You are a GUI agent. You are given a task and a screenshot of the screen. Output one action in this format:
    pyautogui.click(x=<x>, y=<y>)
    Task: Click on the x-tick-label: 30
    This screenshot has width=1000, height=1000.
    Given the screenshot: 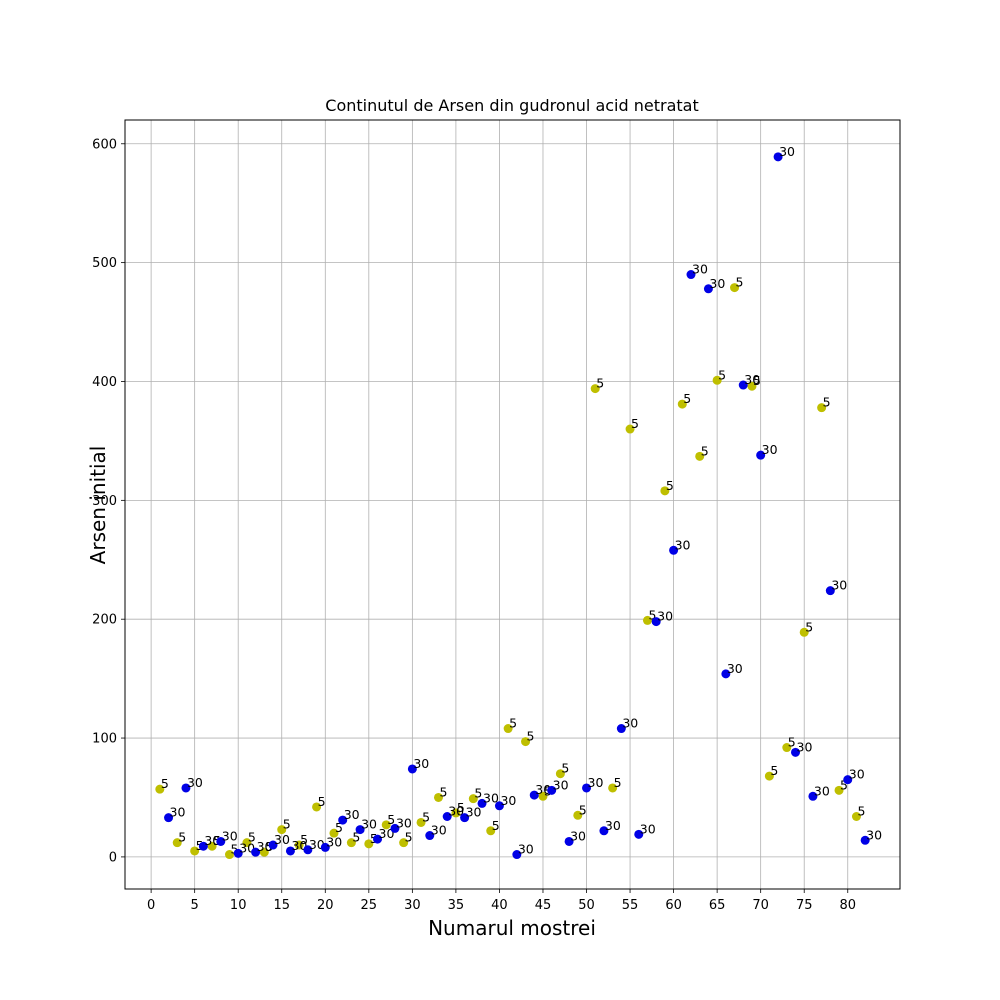 What is the action you would take?
    pyautogui.click(x=412, y=905)
    